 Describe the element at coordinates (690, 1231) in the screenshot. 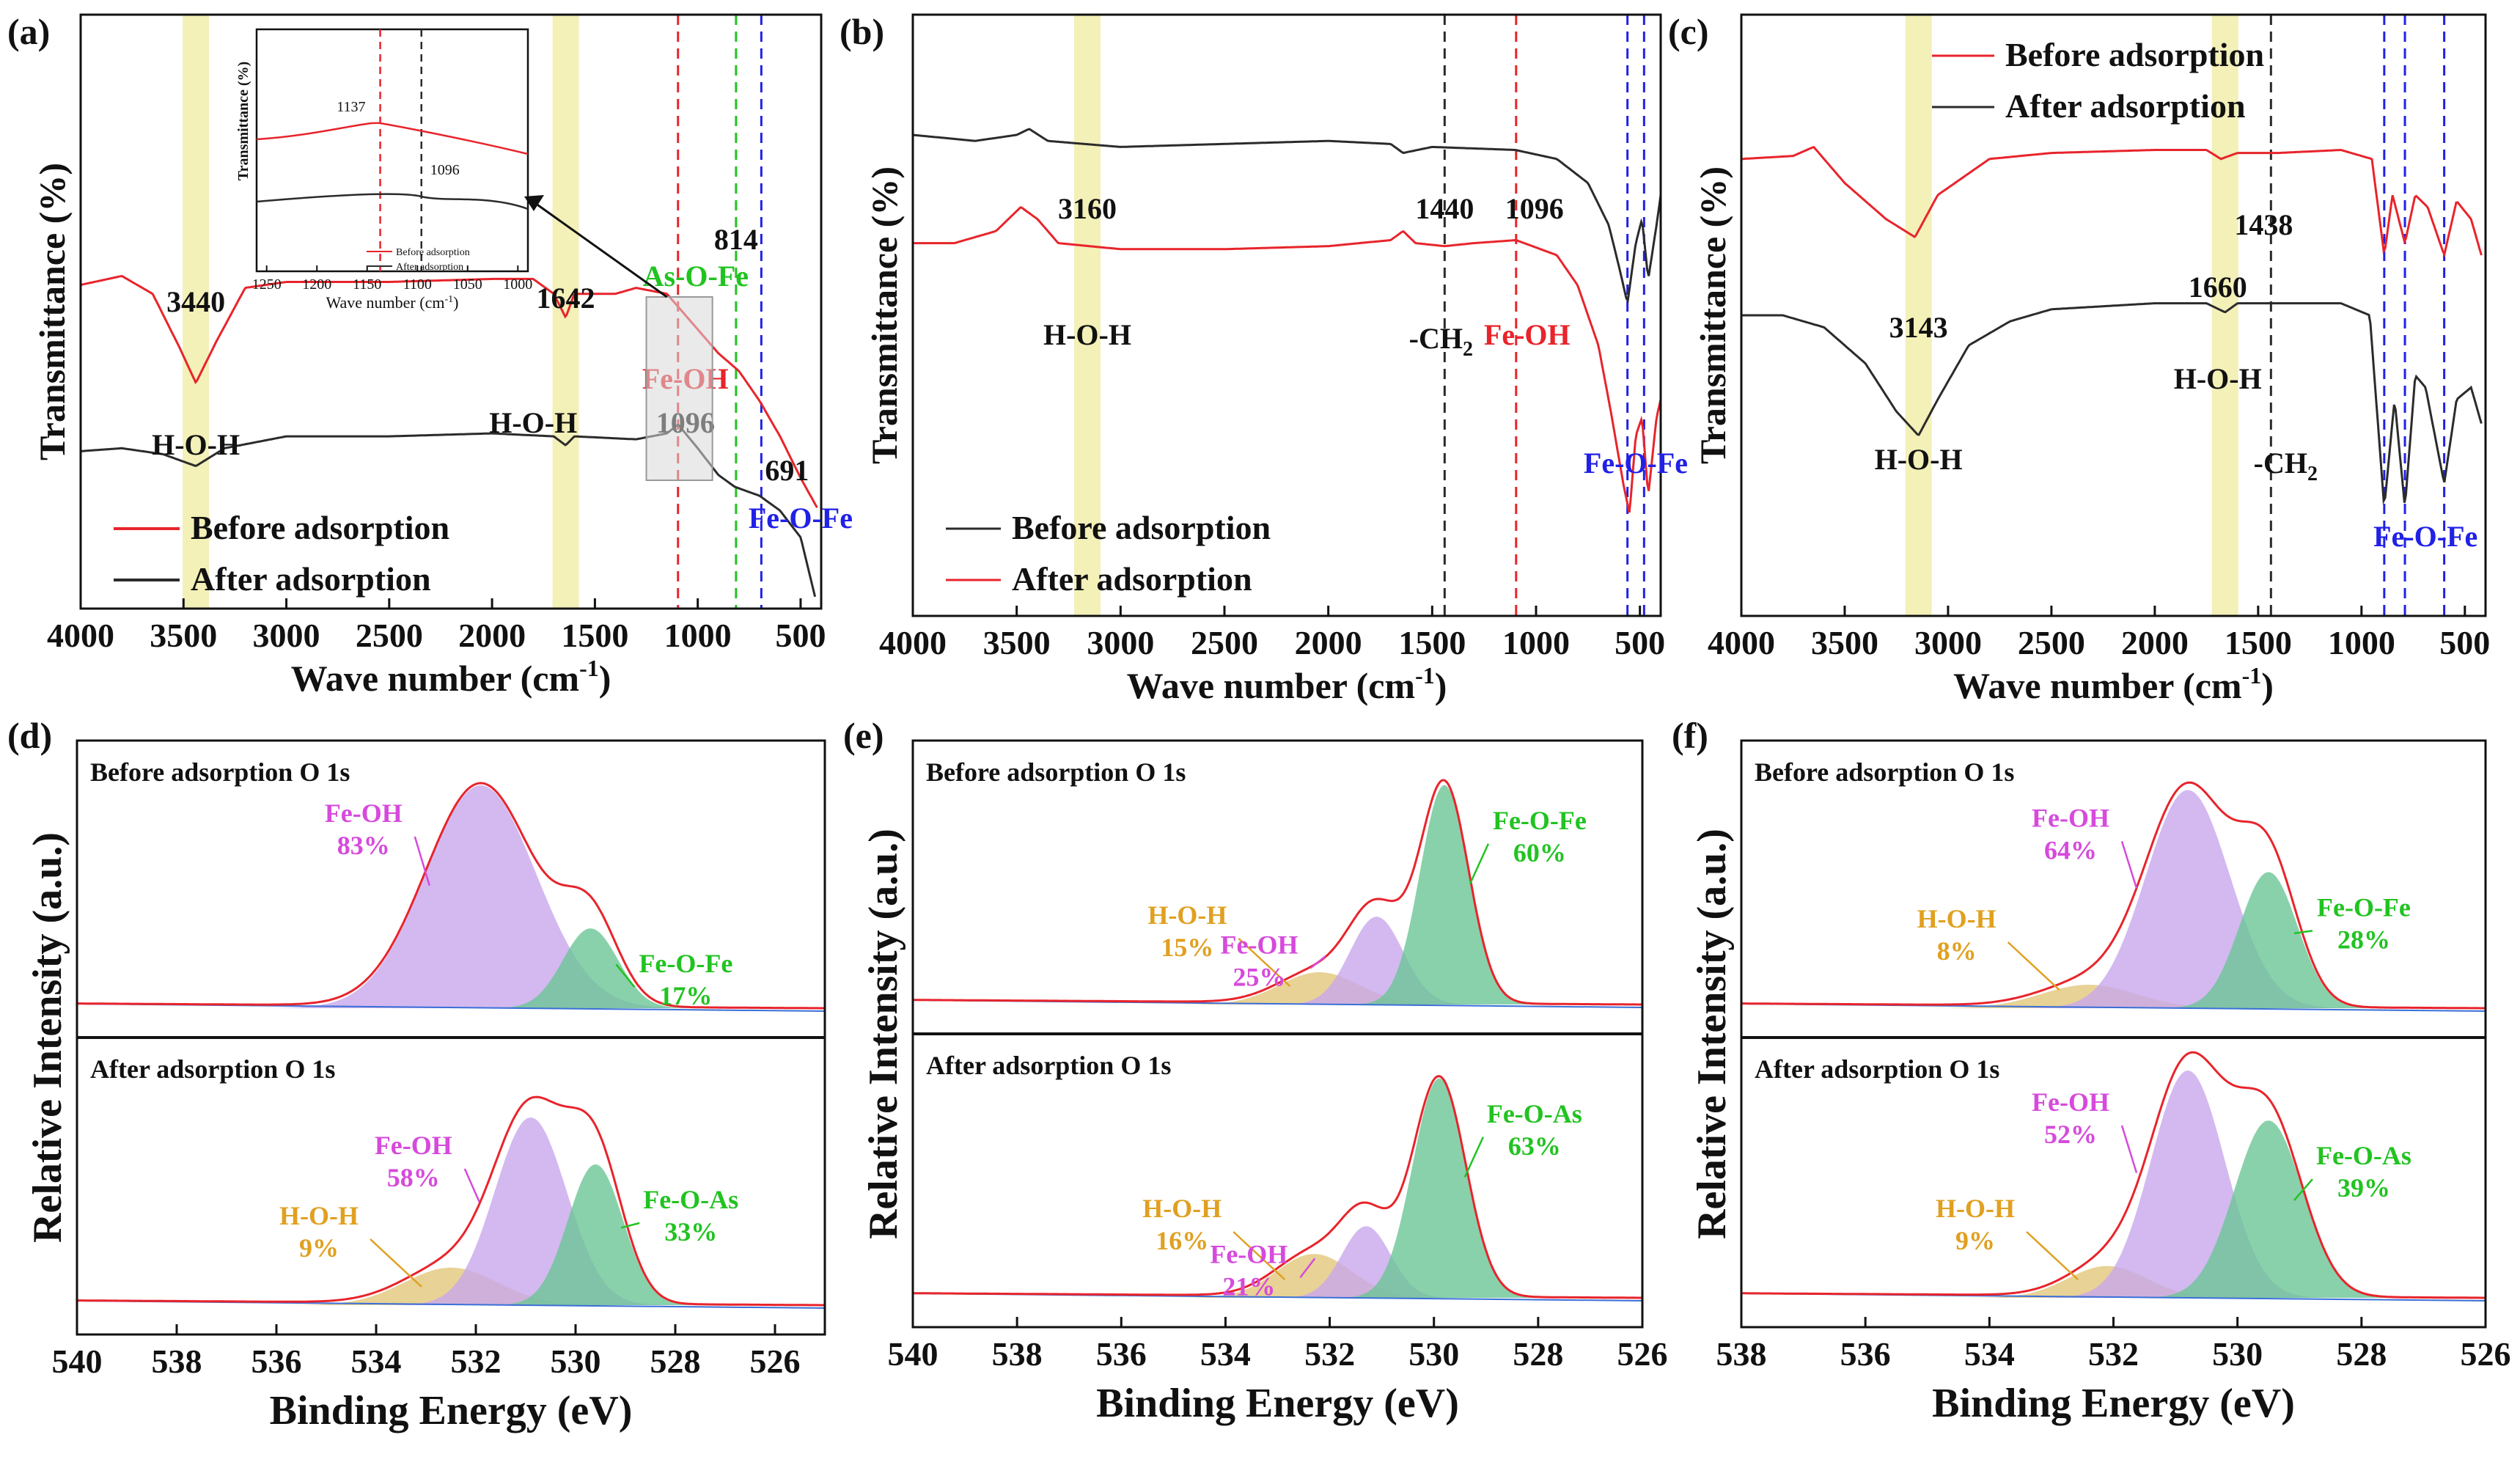

I see `peak-percent: 33%` at that location.